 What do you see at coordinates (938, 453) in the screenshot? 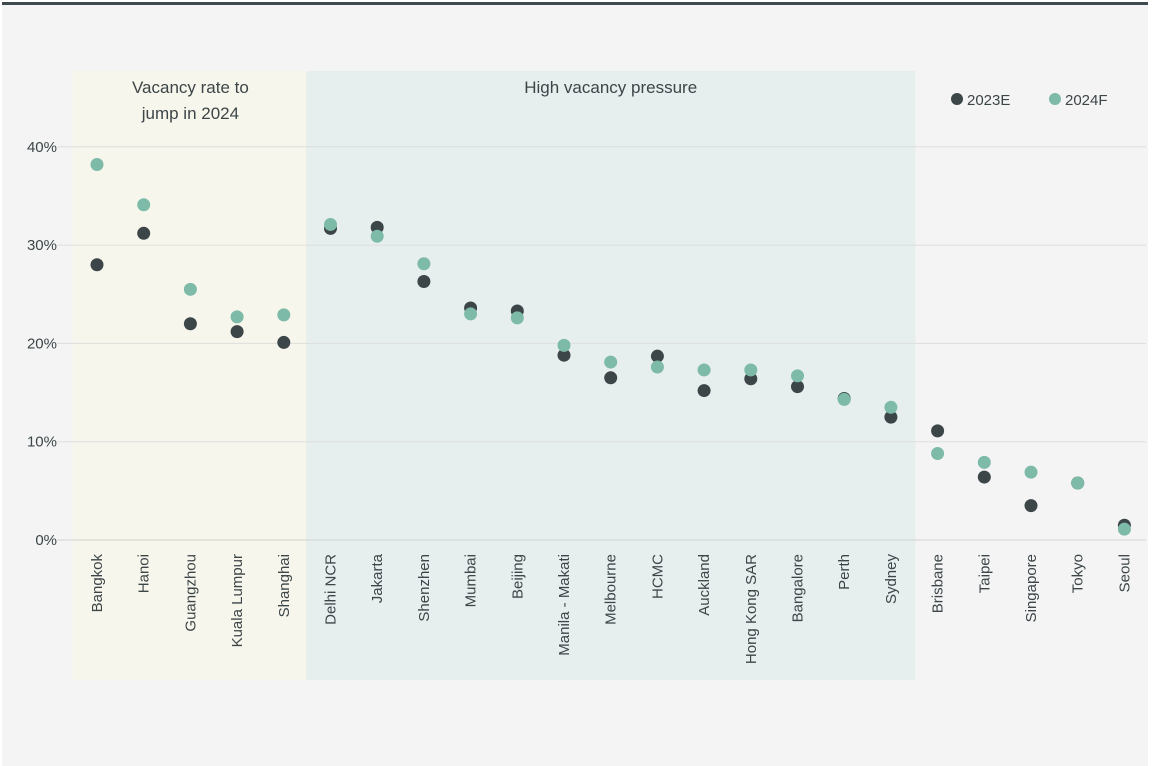
I see `point-2024F-brisbane` at bounding box center [938, 453].